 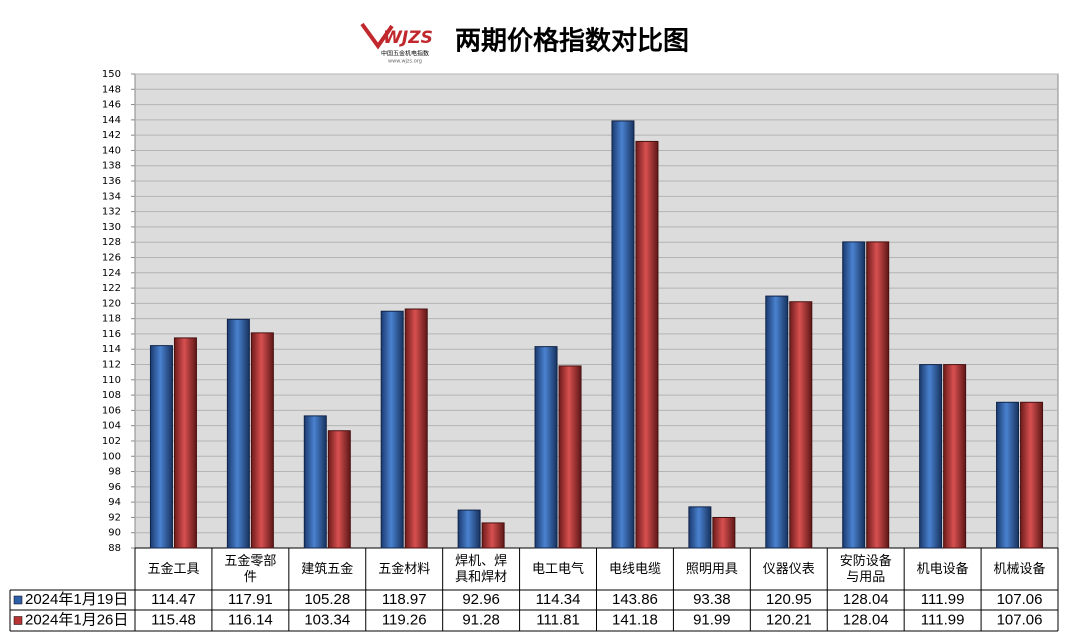 What do you see at coordinates (111, 242) in the screenshot?
I see `y-tick-label: 128` at bounding box center [111, 242].